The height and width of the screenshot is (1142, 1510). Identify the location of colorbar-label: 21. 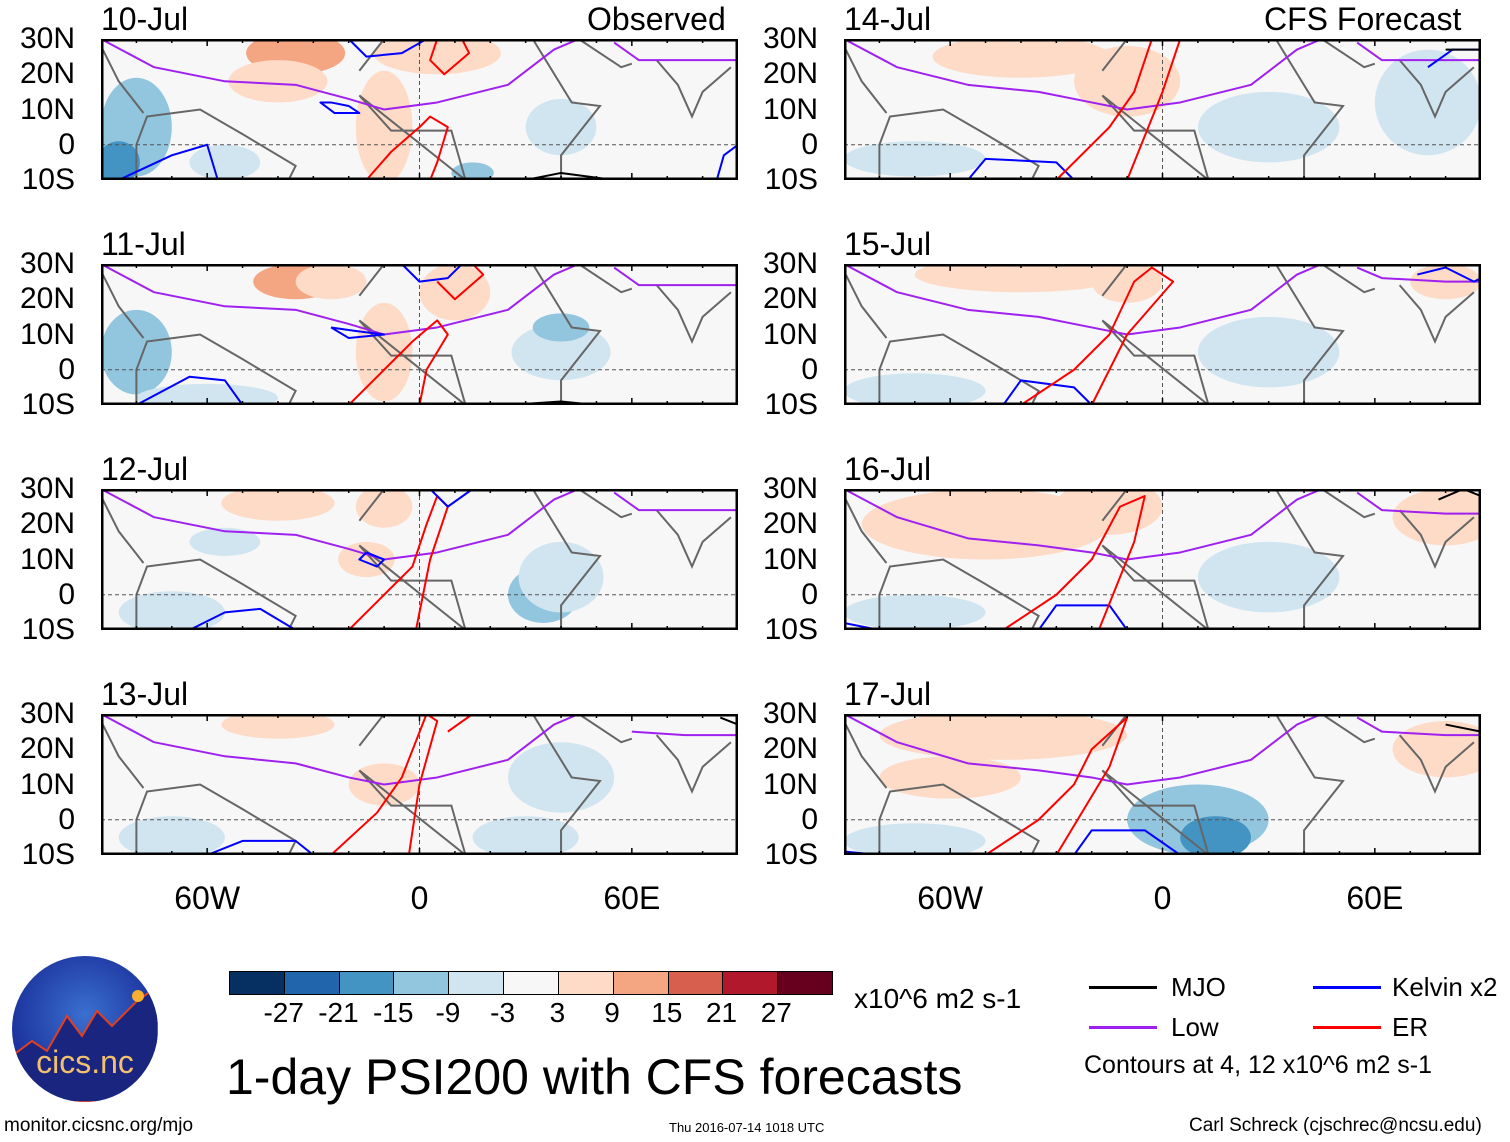
(721, 1012).